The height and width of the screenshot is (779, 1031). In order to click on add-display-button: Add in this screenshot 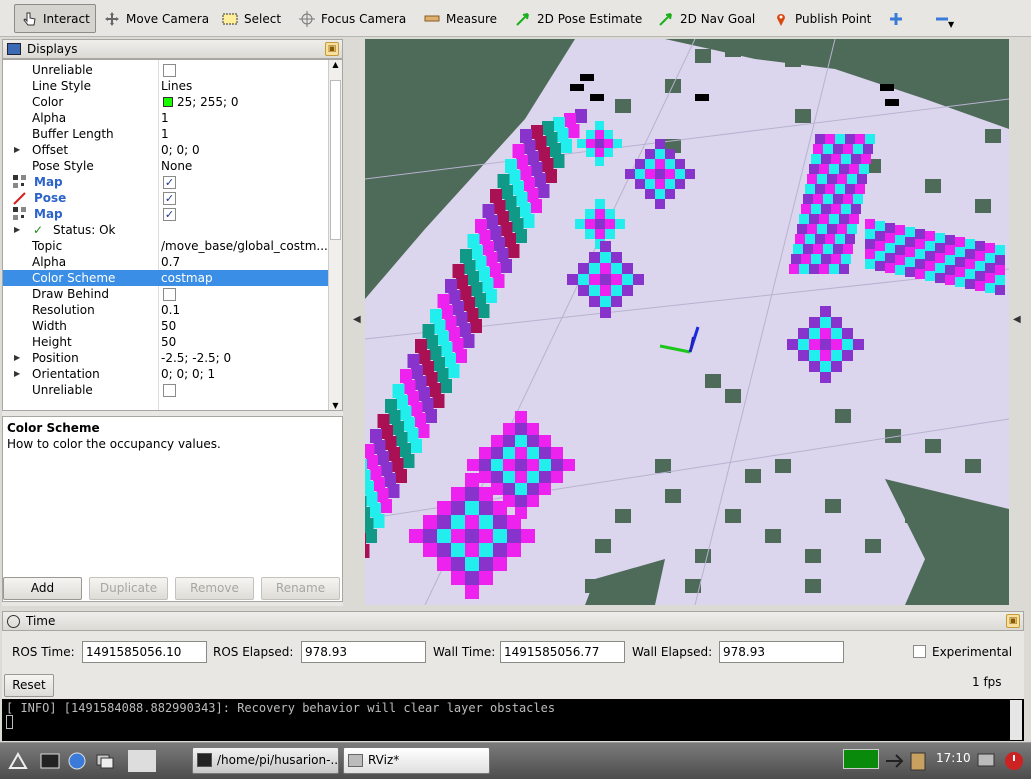, I will do `click(42, 588)`.